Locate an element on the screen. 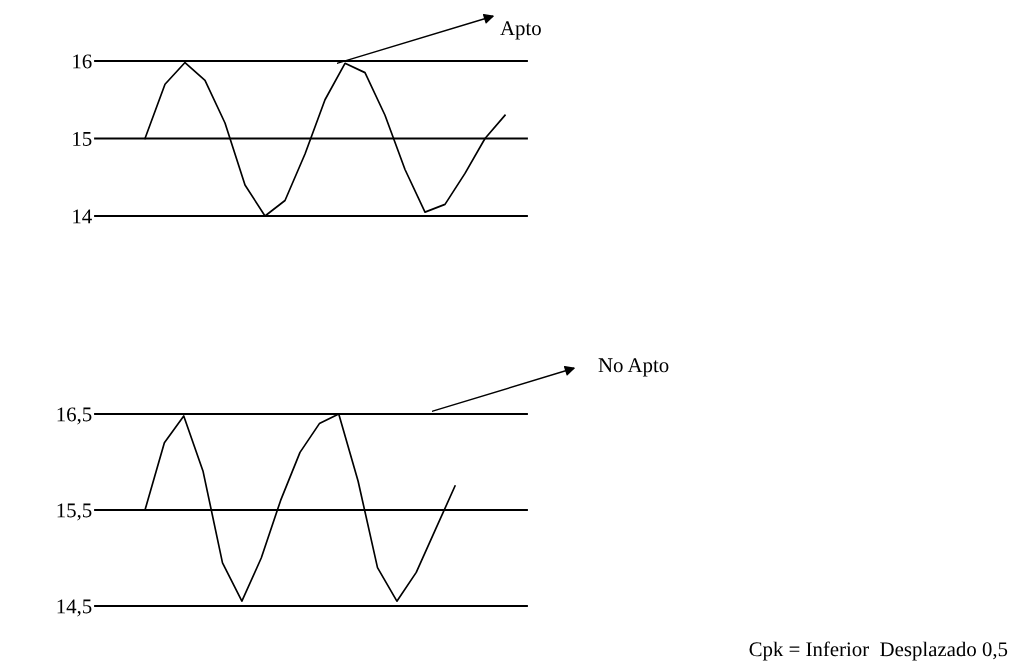 Image resolution: width=1018 pixels, height=666 pixels. y-tick-label: 15 is located at coordinates (82, 138).